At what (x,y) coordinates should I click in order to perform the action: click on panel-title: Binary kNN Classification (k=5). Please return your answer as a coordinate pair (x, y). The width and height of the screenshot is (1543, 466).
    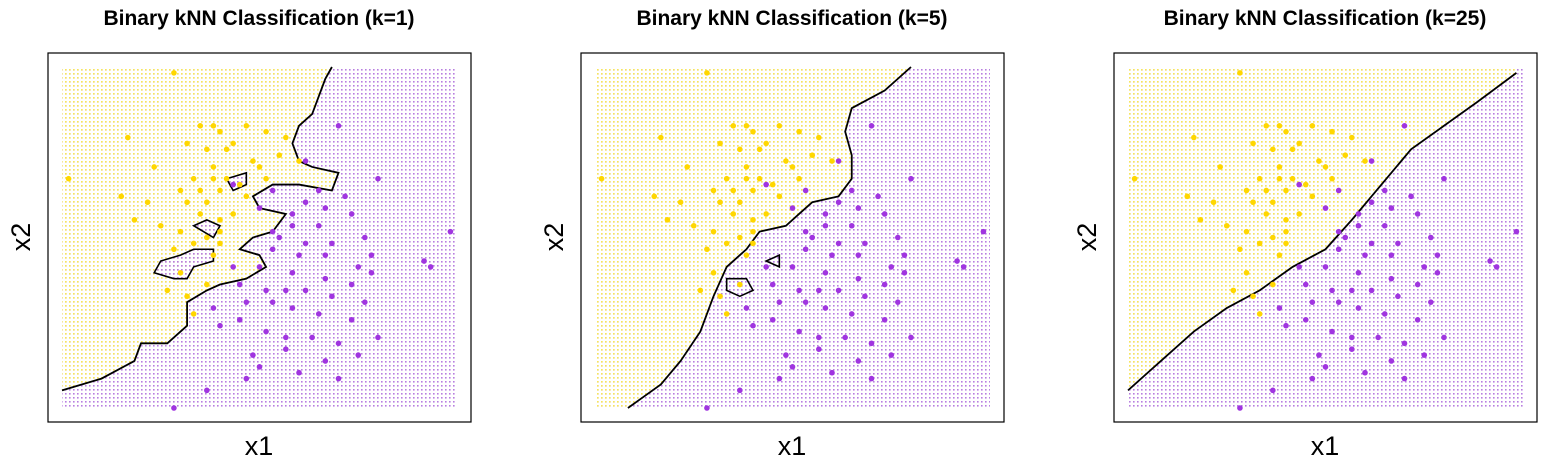
    Looking at the image, I should click on (791, 18).